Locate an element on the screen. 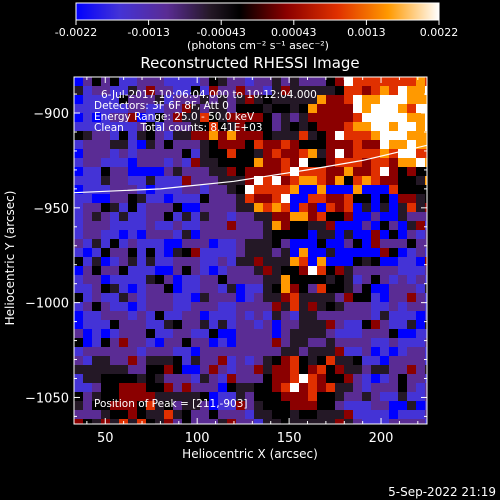  annotation-energy-range: Energy Range: 25.0 - 50.0 keV is located at coordinates (174, 117).